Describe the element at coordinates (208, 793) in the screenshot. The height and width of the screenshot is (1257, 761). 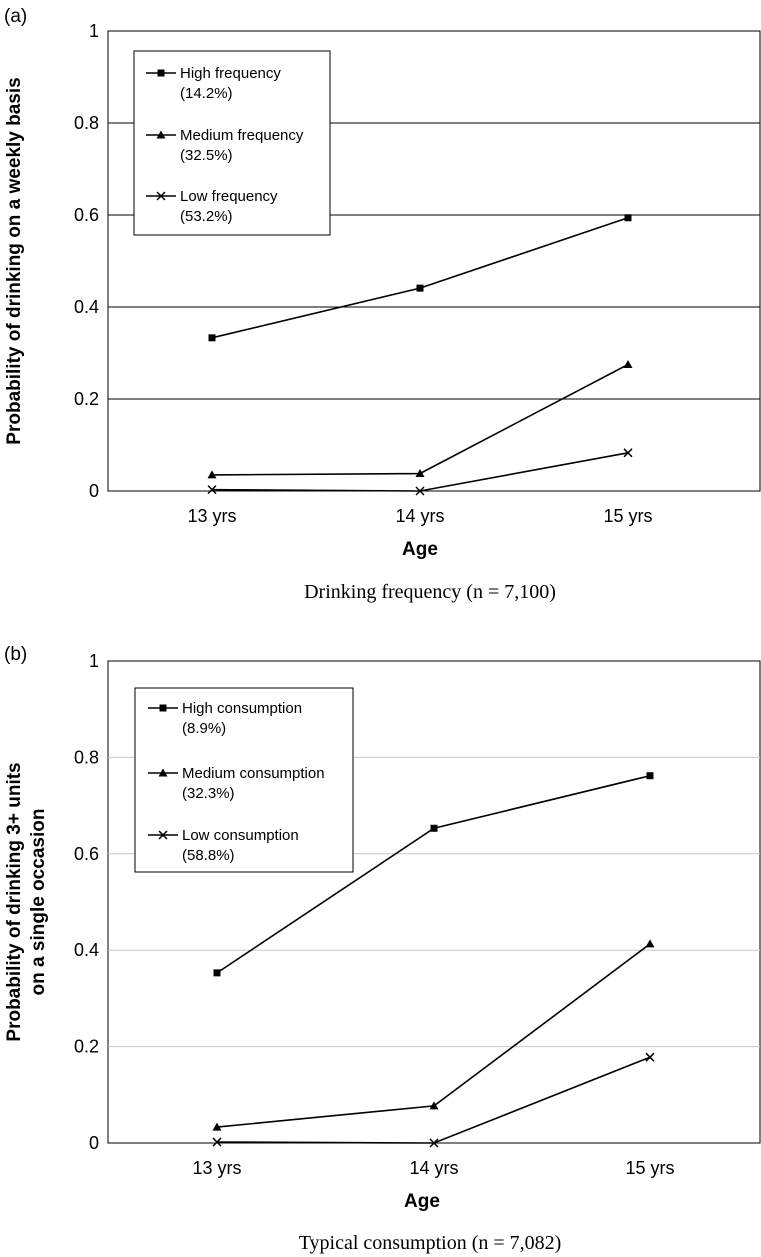
I see `panel-b-legend-share-medium-consumption: (32.3%)` at that location.